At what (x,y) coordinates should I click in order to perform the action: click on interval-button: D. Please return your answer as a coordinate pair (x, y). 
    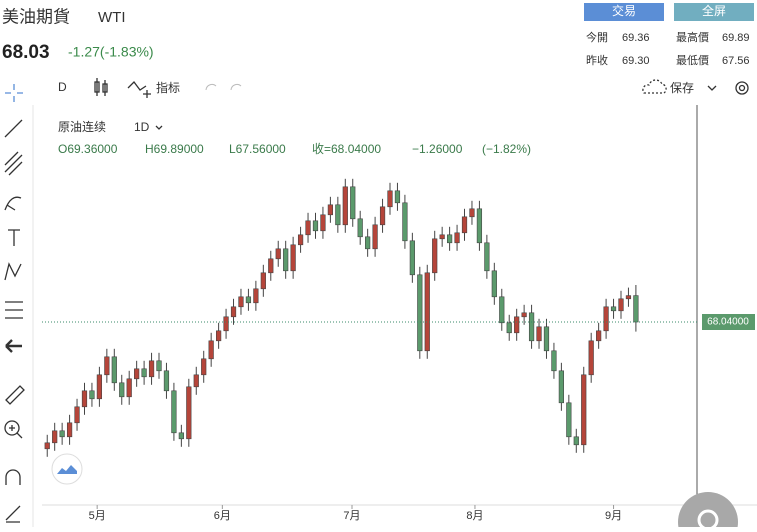
    Looking at the image, I should click on (62, 87).